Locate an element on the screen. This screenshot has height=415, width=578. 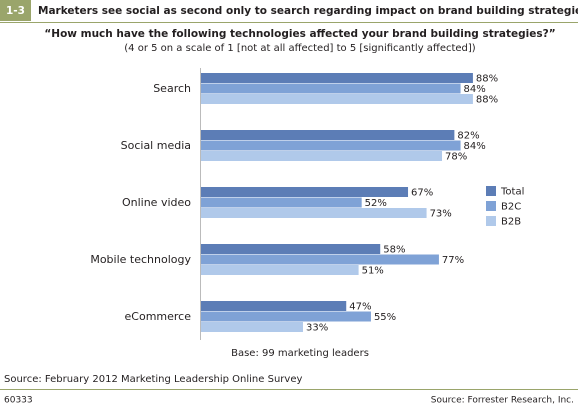
value-label: 82% is located at coordinates (468, 135).